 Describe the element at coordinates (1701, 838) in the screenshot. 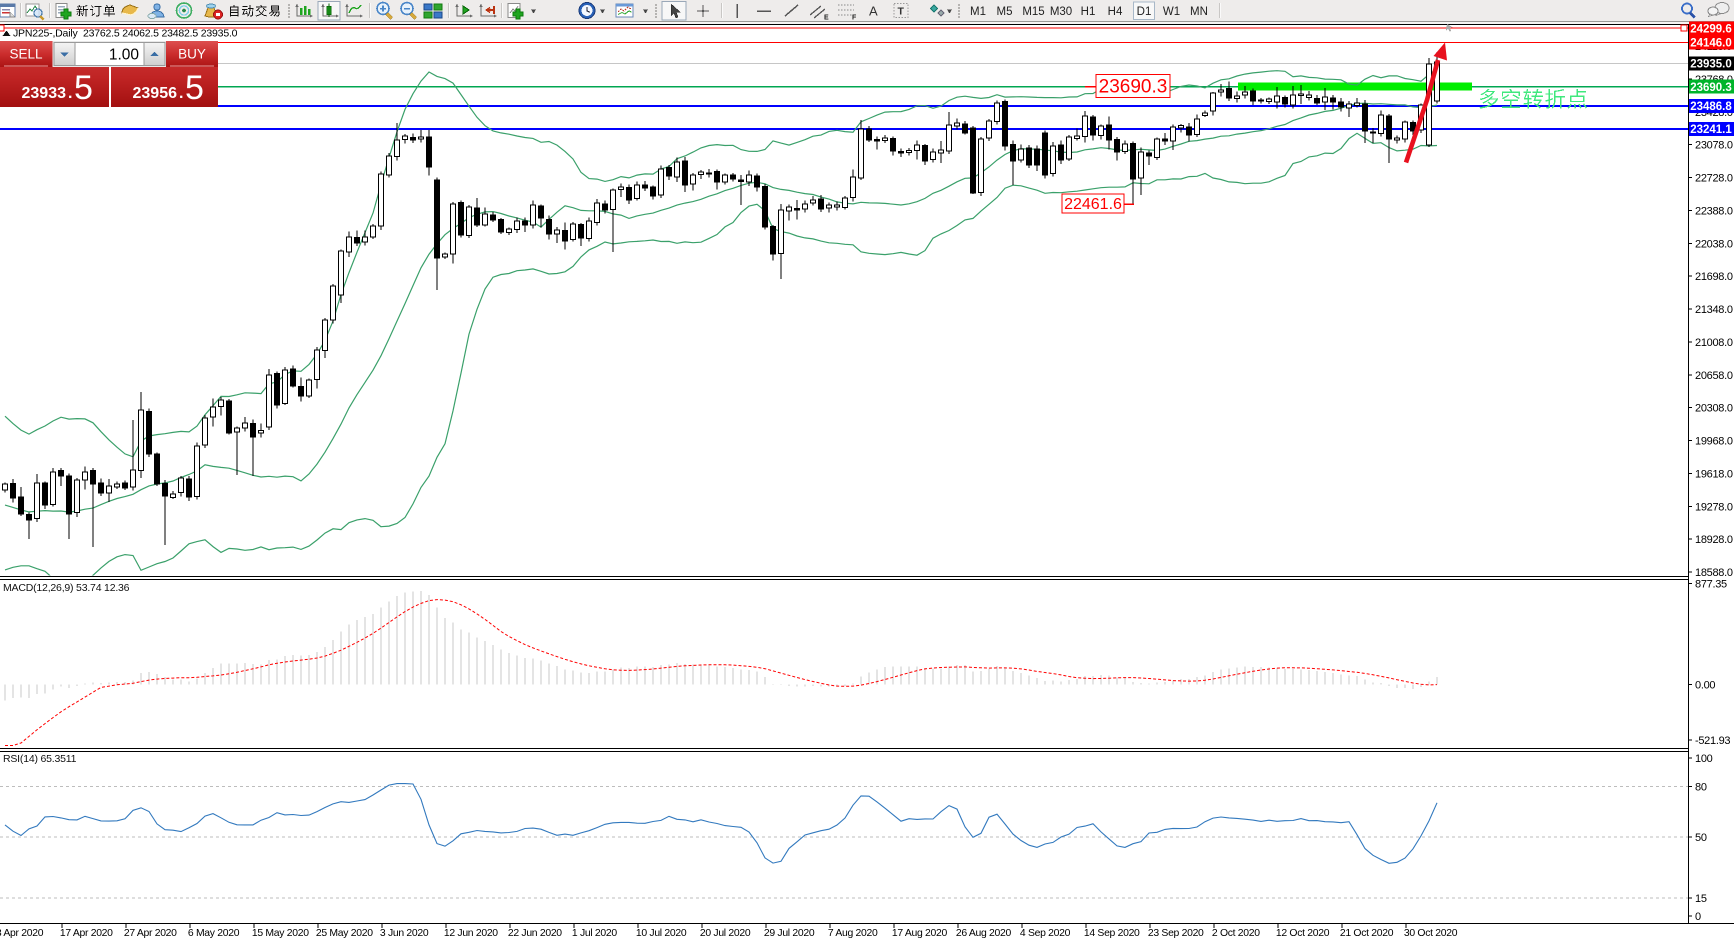

I see `svg-text: 50` at that location.